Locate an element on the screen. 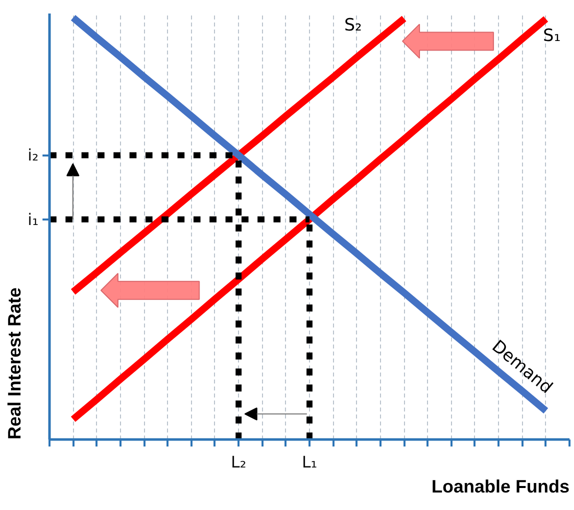 The height and width of the screenshot is (510, 574). series-label: S₂ is located at coordinates (353, 26).